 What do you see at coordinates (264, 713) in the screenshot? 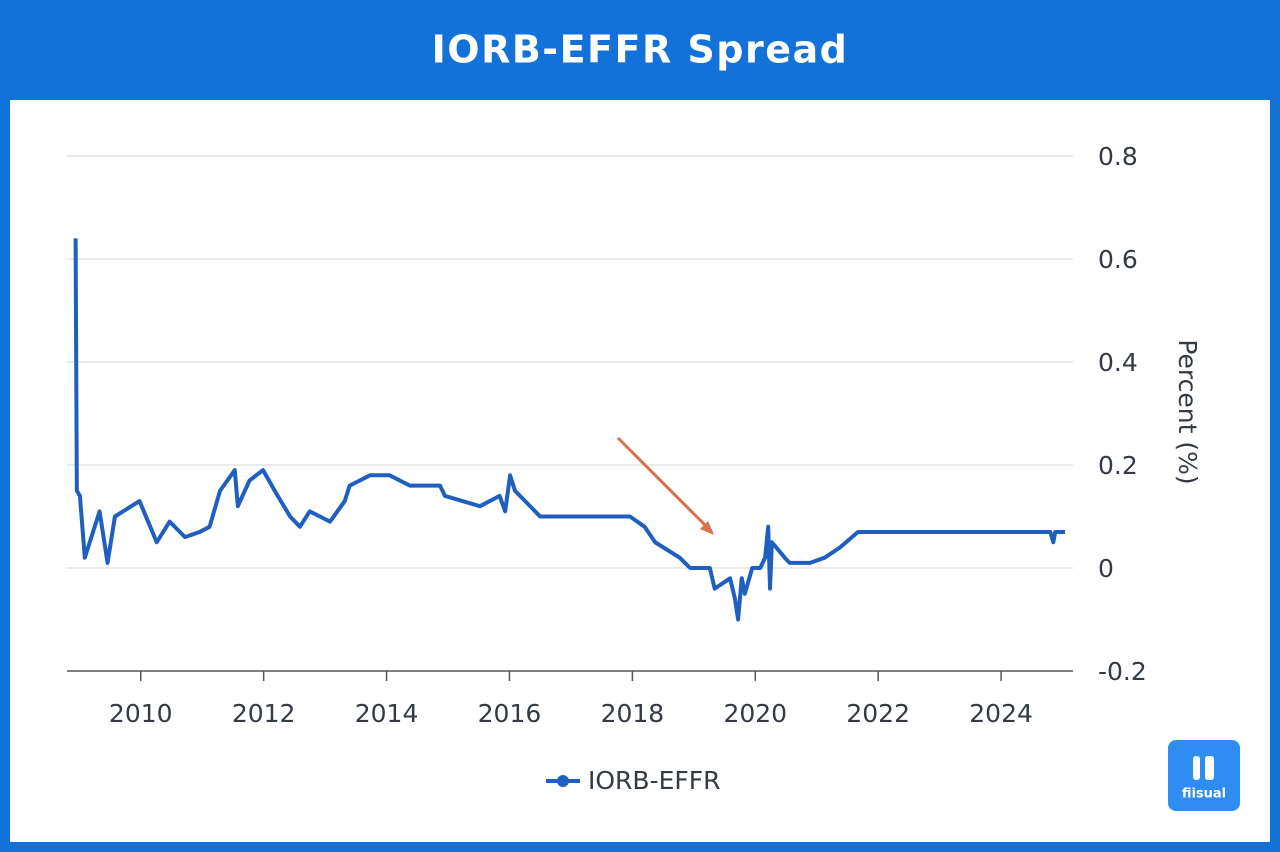
I see `x-tick-label: 2012` at bounding box center [264, 713].